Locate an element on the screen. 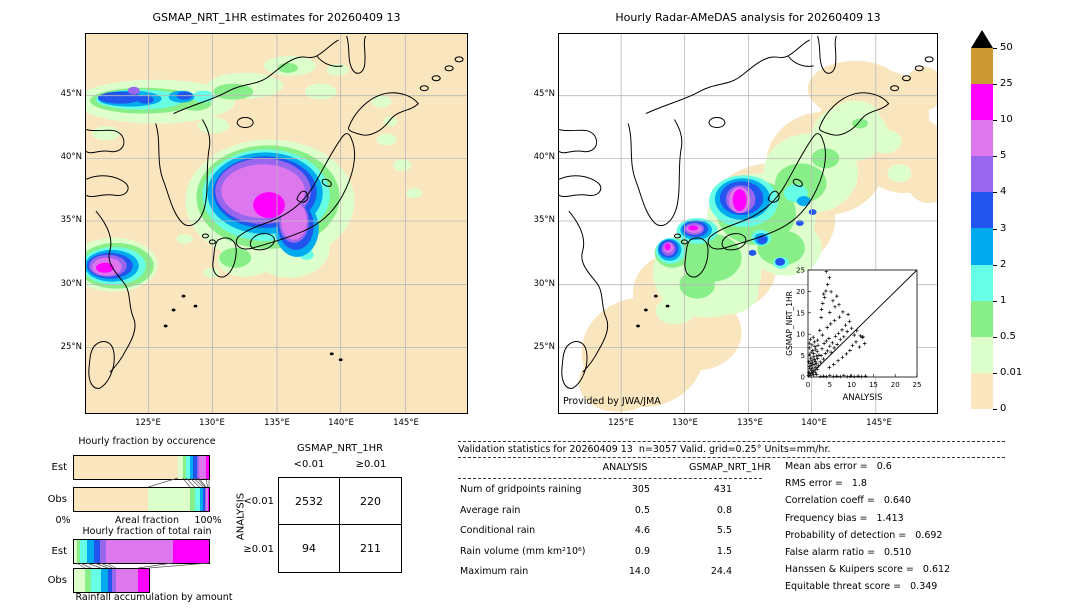  score-value: 1.413 is located at coordinates (890, 518).